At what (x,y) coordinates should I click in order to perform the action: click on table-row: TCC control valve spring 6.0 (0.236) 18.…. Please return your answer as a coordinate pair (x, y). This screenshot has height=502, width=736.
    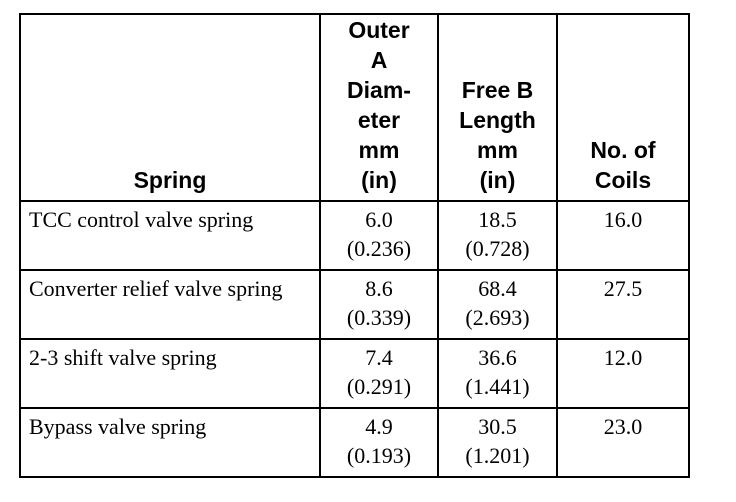
    Looking at the image, I should click on (354, 235).